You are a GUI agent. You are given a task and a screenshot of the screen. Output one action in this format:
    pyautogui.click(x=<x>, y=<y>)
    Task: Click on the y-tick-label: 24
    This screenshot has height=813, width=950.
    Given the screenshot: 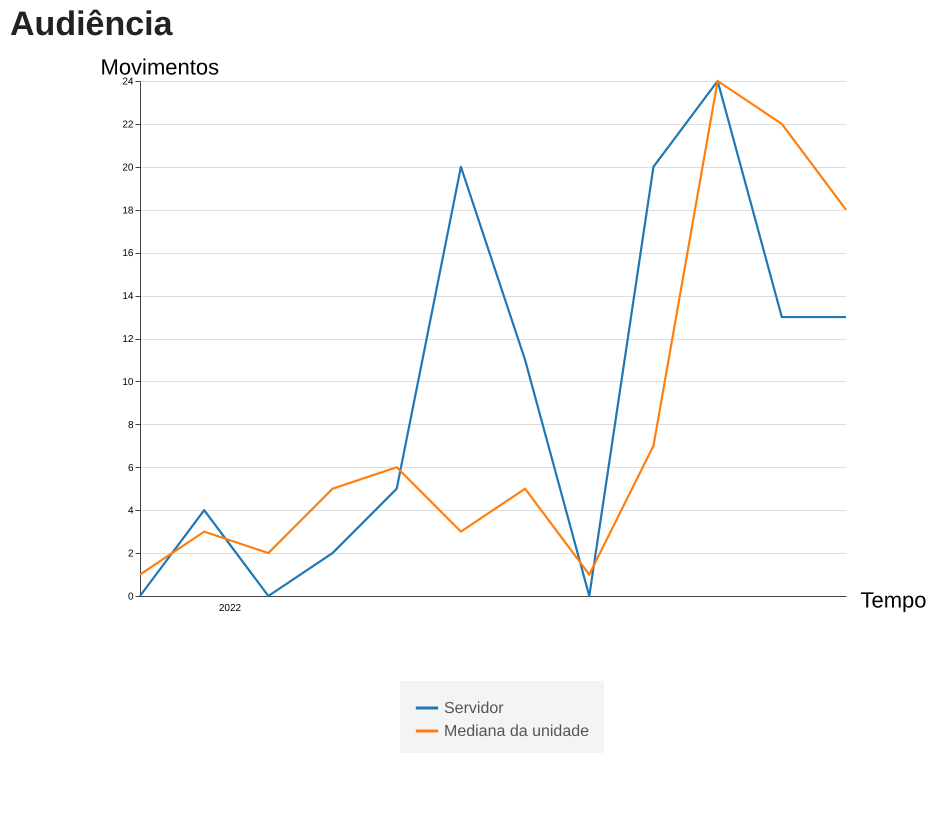 What is the action you would take?
    pyautogui.click(x=128, y=82)
    